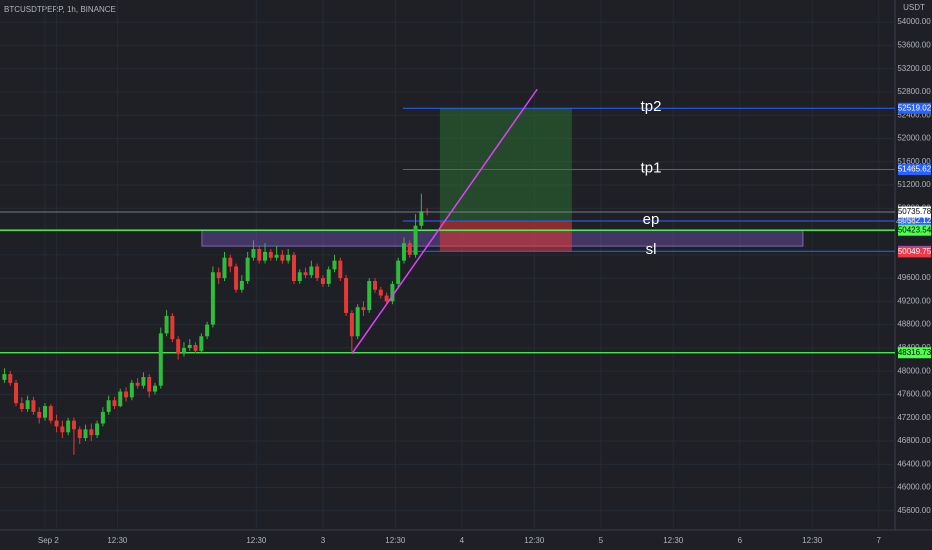 Image resolution: width=932 pixels, height=550 pixels. I want to click on y-tick-label: 52000.00, so click(914, 138).